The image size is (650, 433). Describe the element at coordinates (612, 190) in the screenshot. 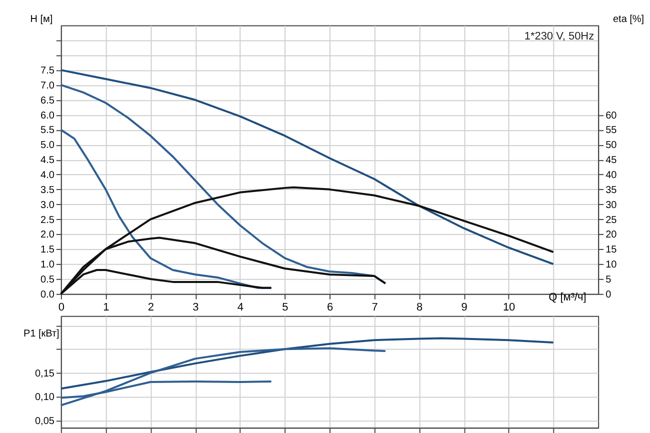

I see `y2-tick-label: 35` at that location.